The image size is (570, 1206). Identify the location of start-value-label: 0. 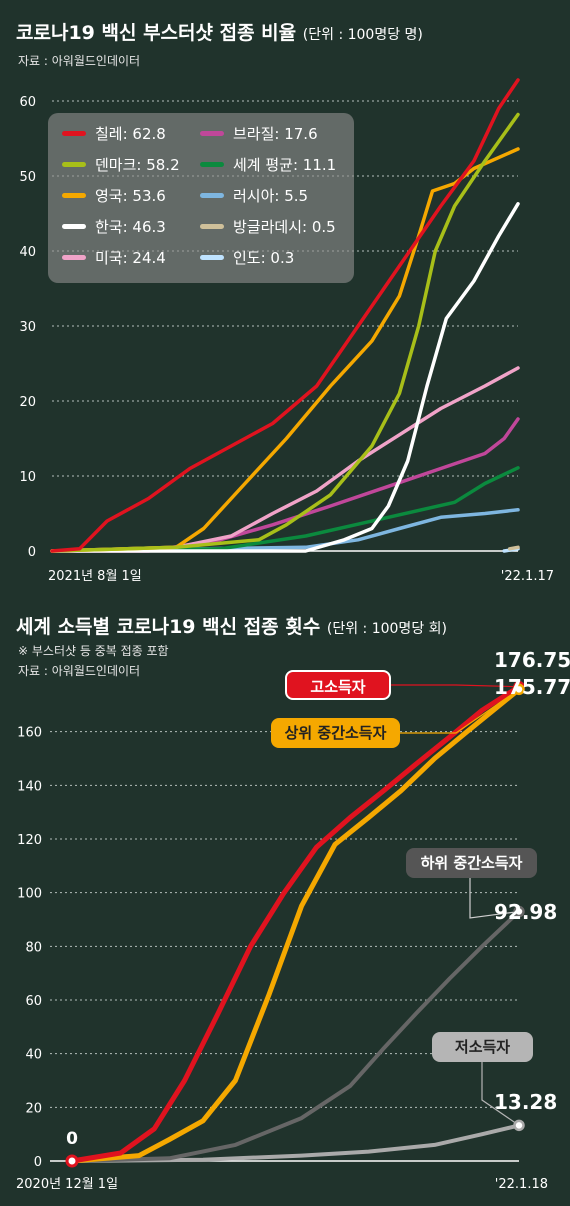
(72, 1139).